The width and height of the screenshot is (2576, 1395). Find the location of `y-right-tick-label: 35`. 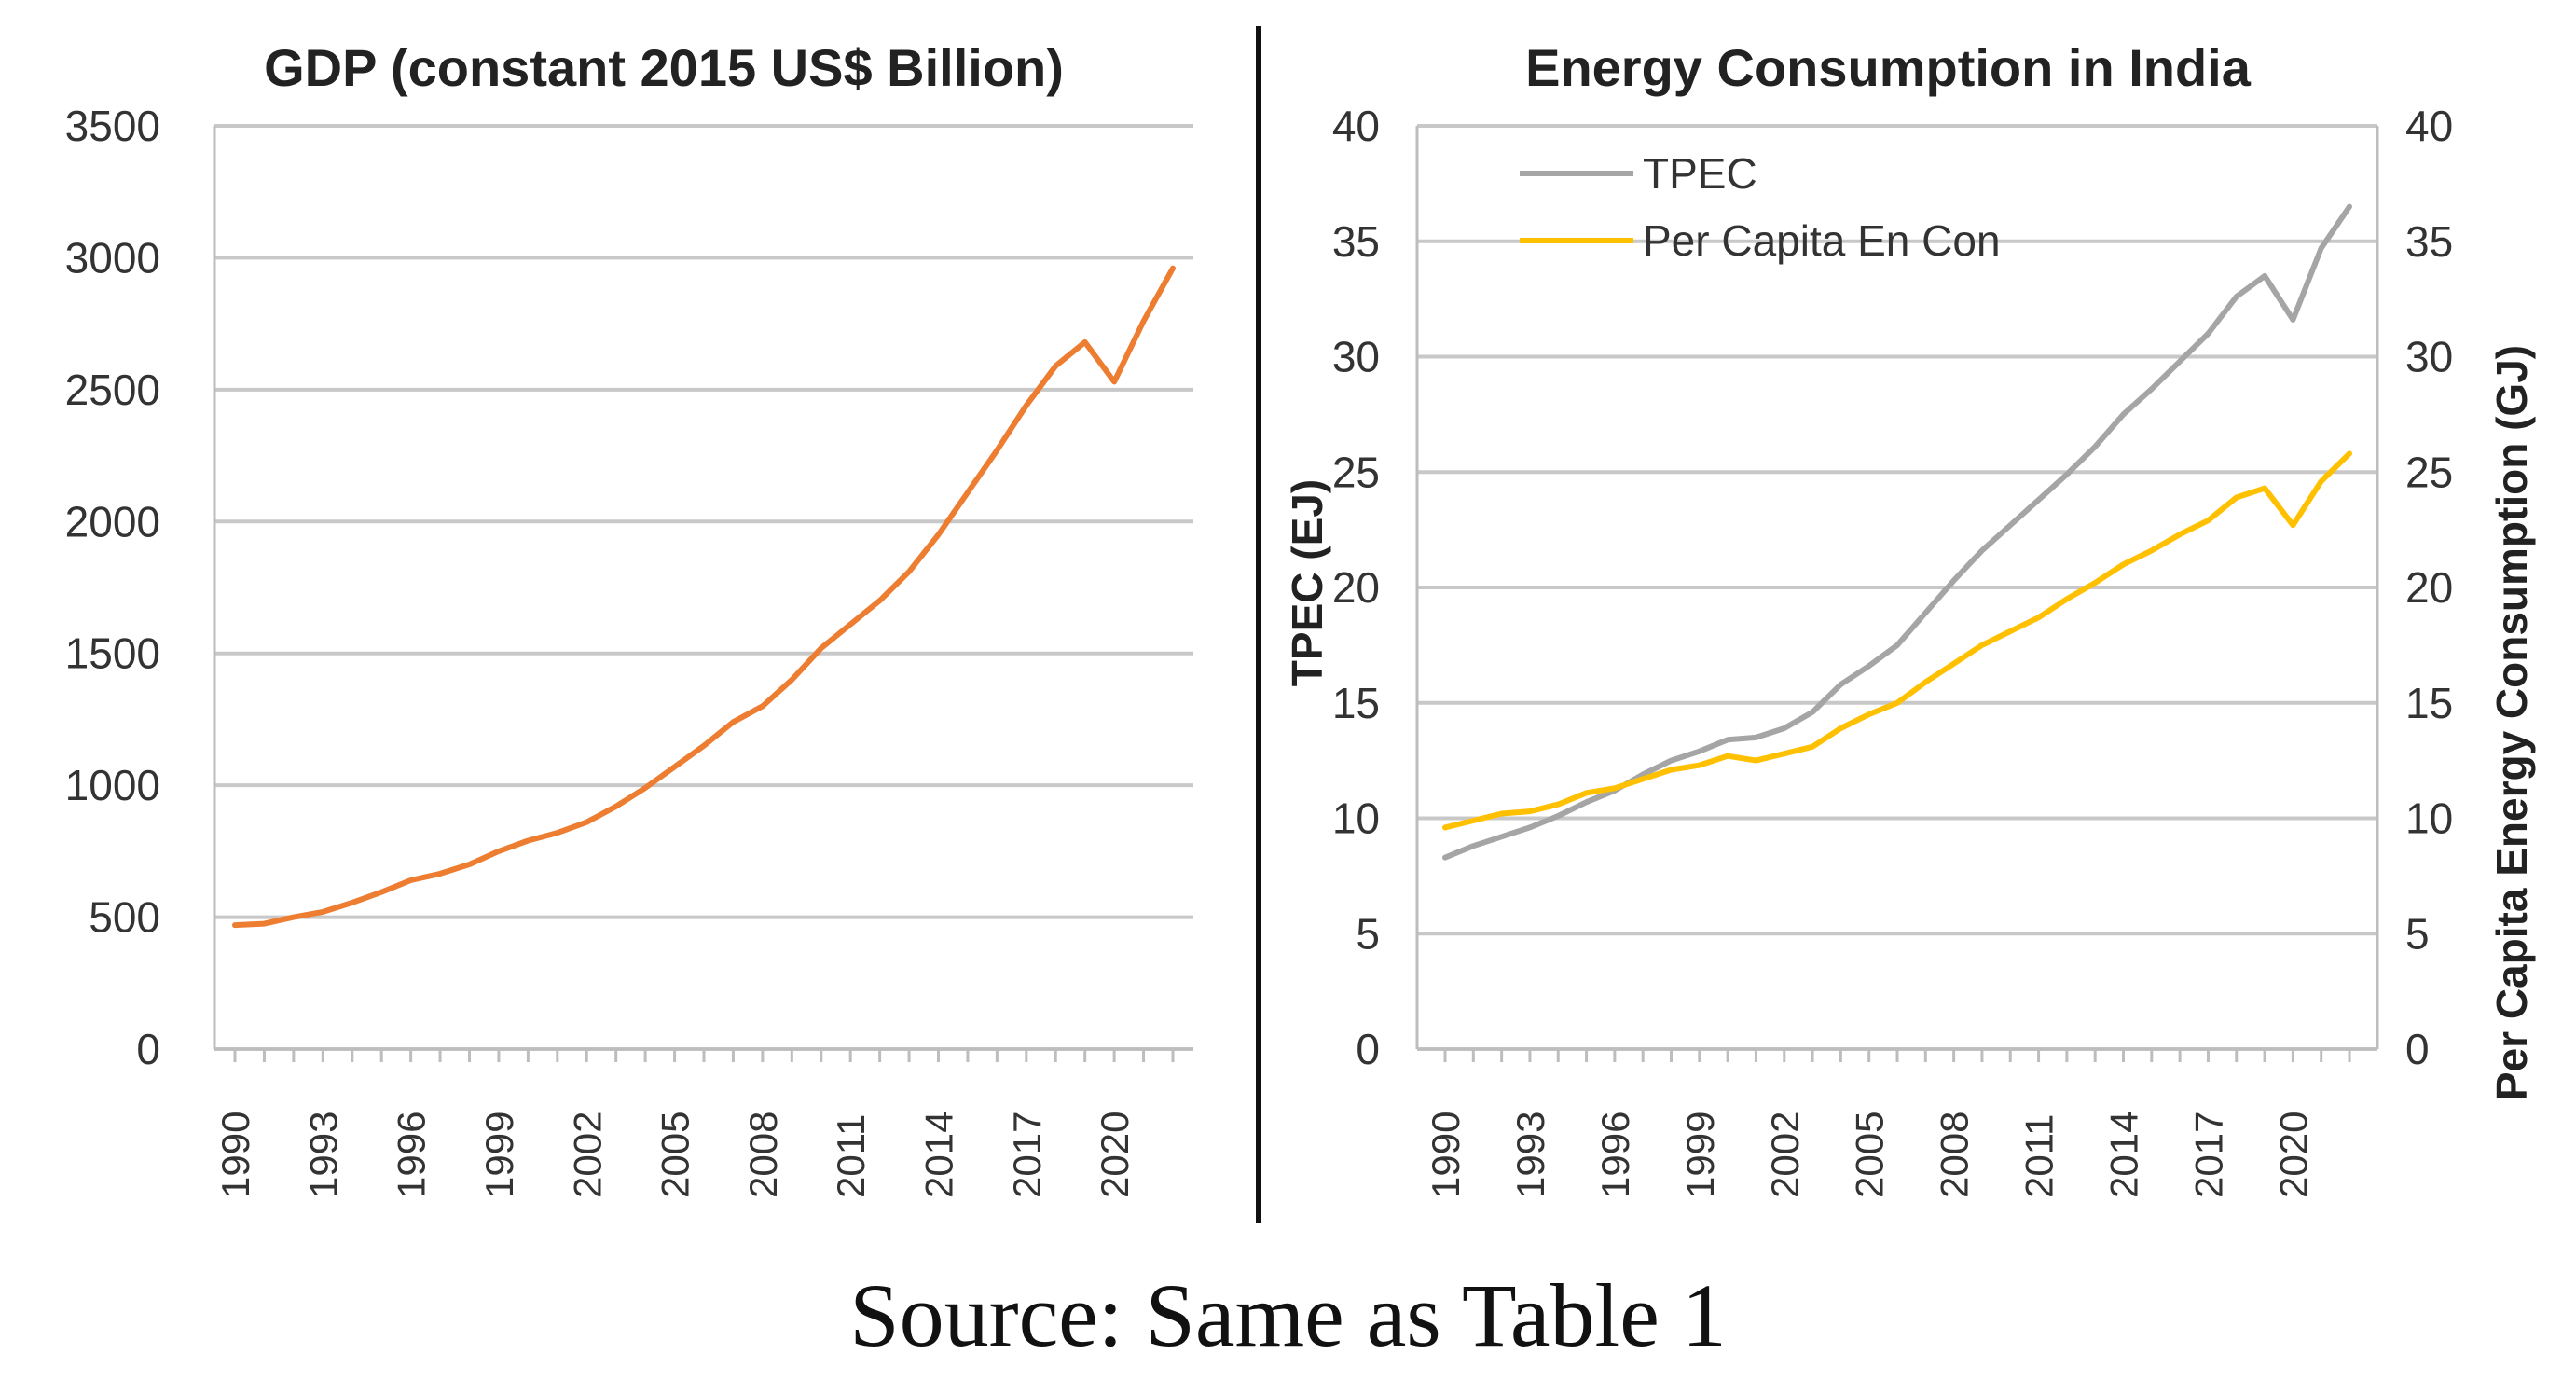

y-right-tick-label: 35 is located at coordinates (2429, 242).